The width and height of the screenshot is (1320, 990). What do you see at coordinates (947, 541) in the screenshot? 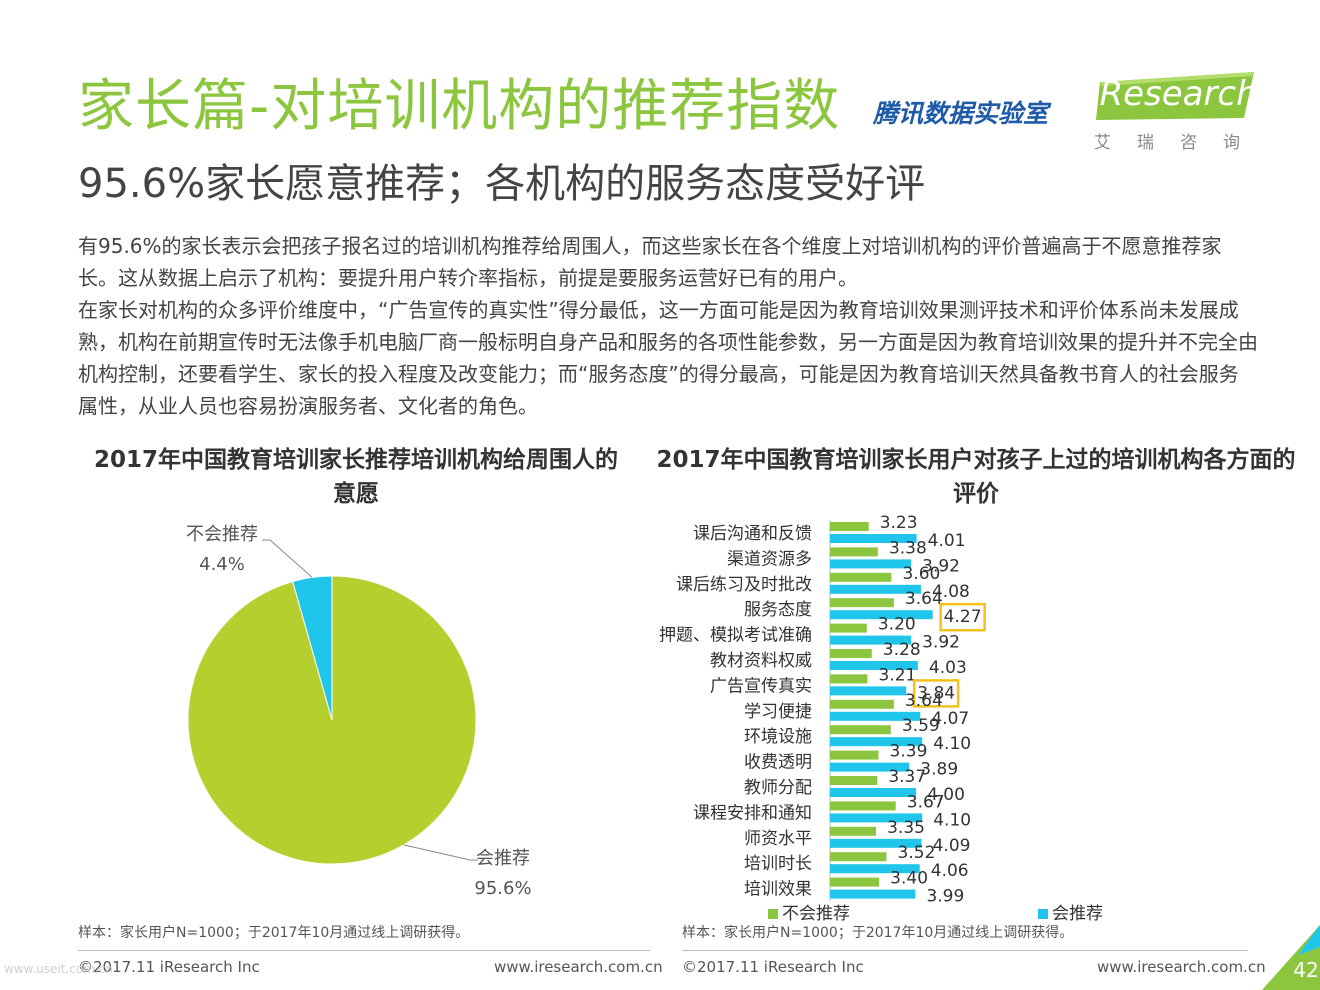
I see `bar-value-label-recommend: 4.01` at bounding box center [947, 541].